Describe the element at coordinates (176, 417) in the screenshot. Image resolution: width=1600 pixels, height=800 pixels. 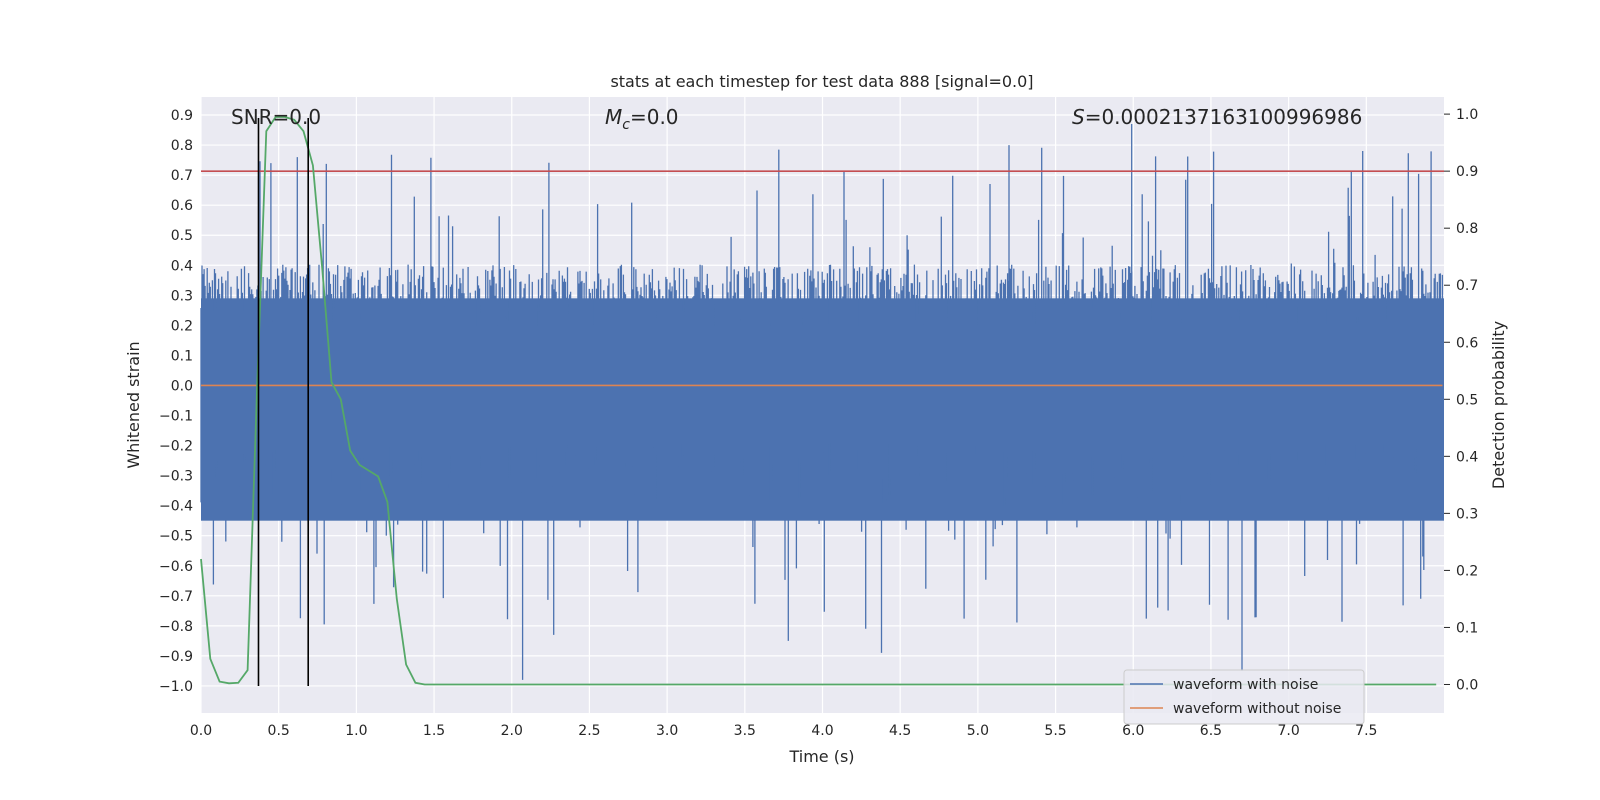
I see `y-tick-label-left: −0.1` at that location.